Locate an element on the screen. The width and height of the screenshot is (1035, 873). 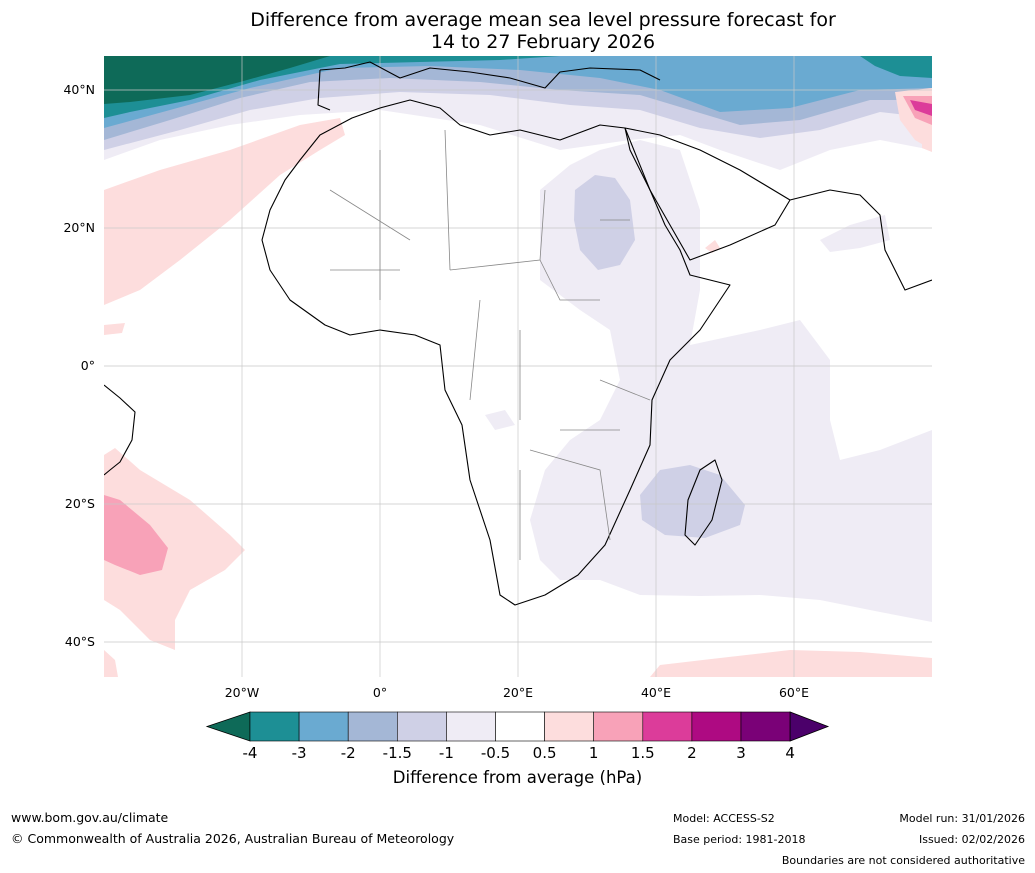
lat-label-40s: 40°S is located at coordinates (79, 641).